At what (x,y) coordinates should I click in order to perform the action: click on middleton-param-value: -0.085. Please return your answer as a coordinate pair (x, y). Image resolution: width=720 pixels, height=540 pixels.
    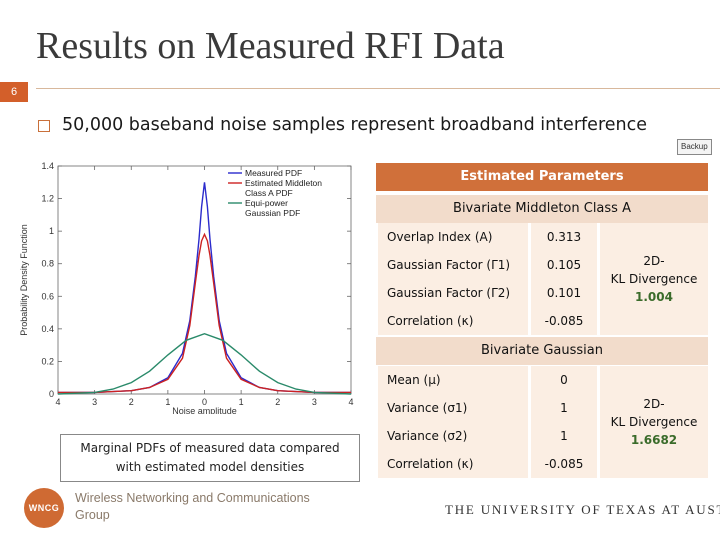
    Looking at the image, I should click on (564, 321).